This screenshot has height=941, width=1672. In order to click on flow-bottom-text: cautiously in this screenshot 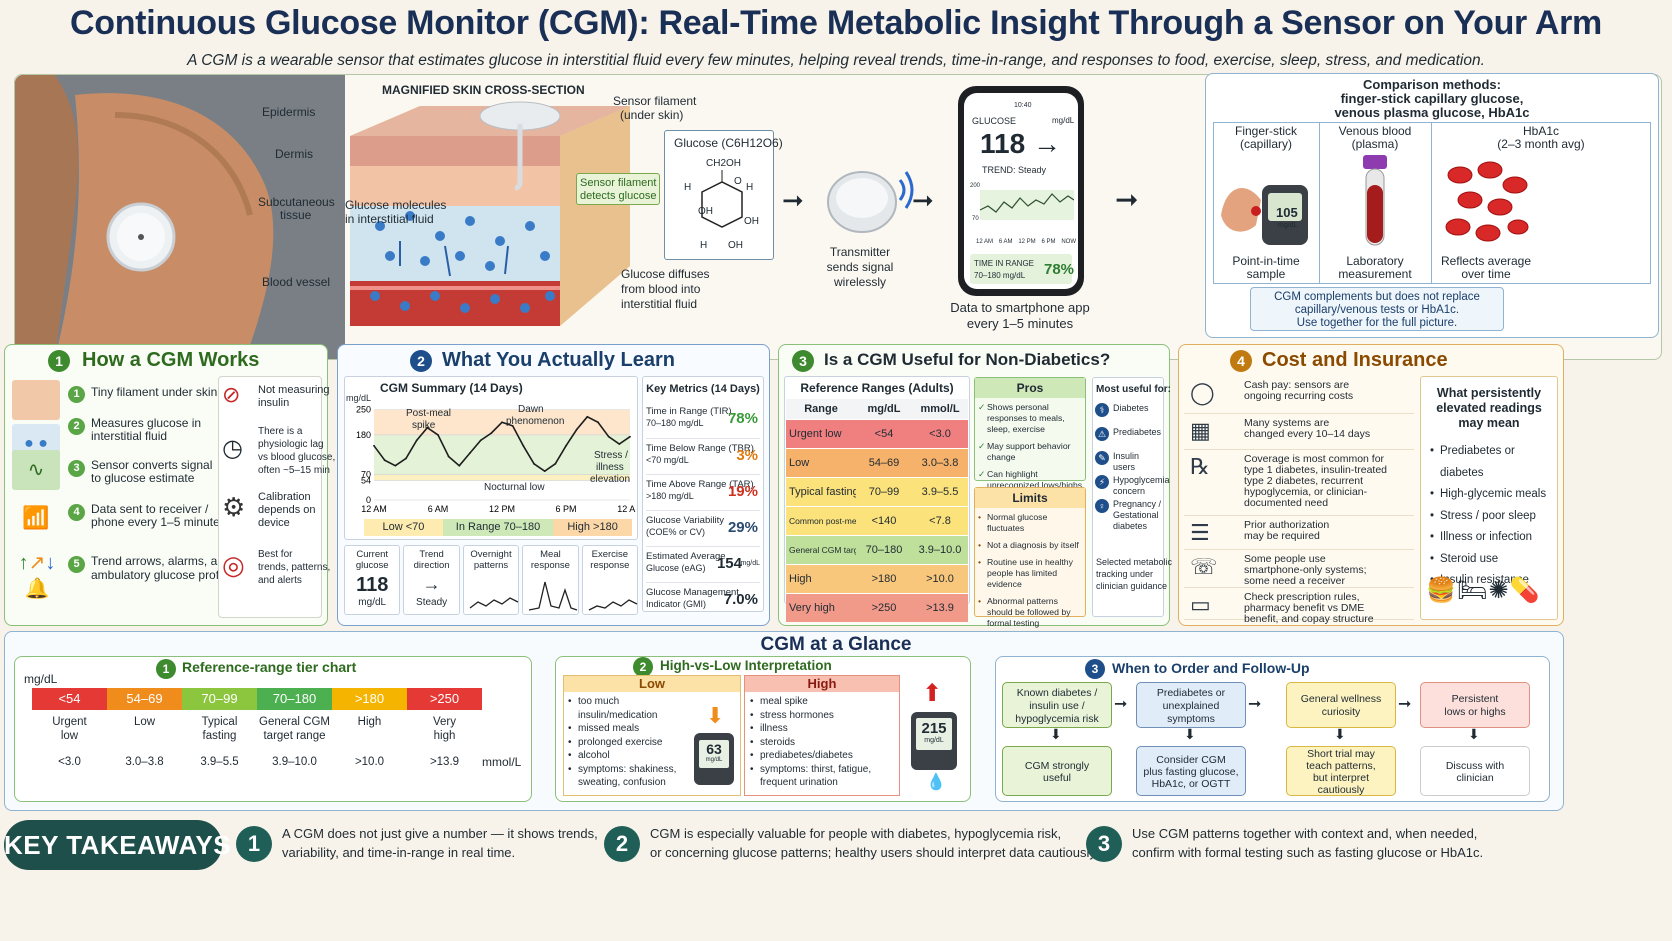, I will do `click(1341, 790)`.